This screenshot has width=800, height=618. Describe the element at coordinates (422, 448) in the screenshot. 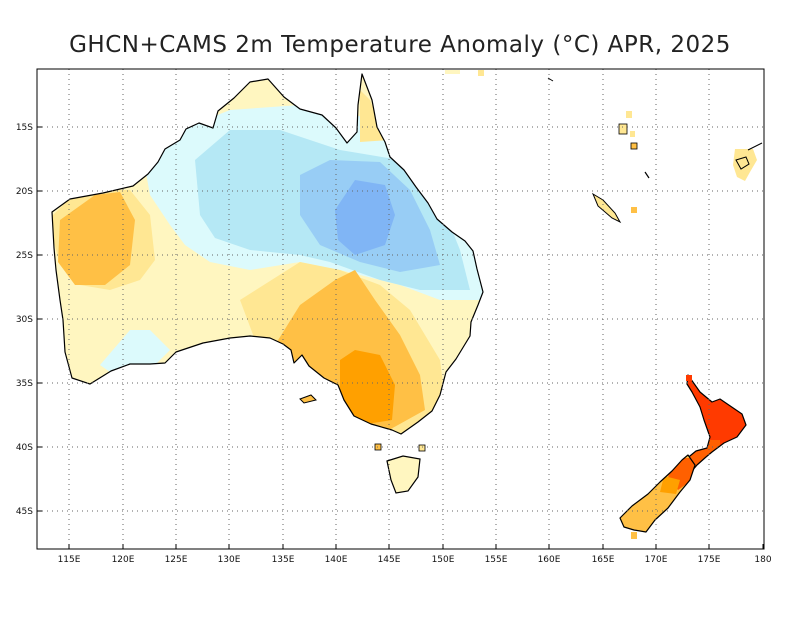

I see `flinders-island` at that location.